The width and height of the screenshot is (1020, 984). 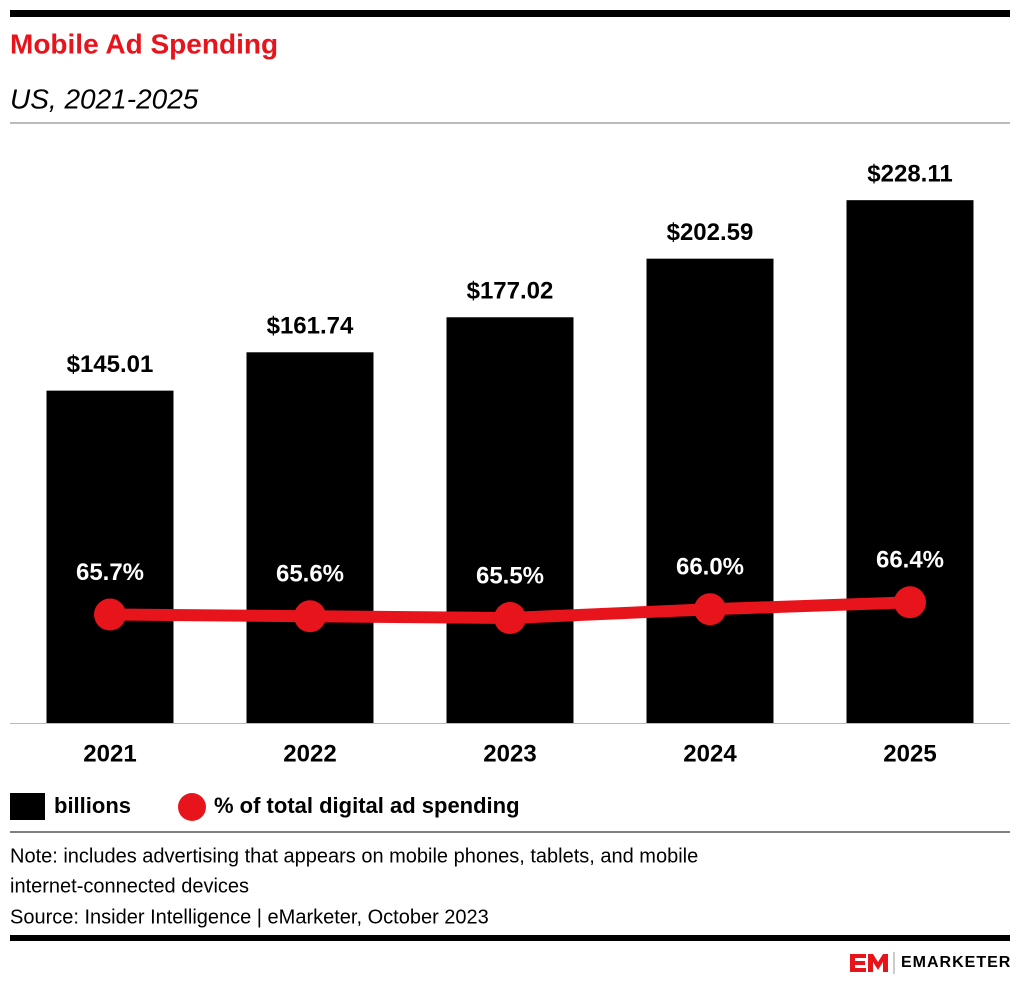 I want to click on x-tick-label: 2025, so click(x=909, y=753).